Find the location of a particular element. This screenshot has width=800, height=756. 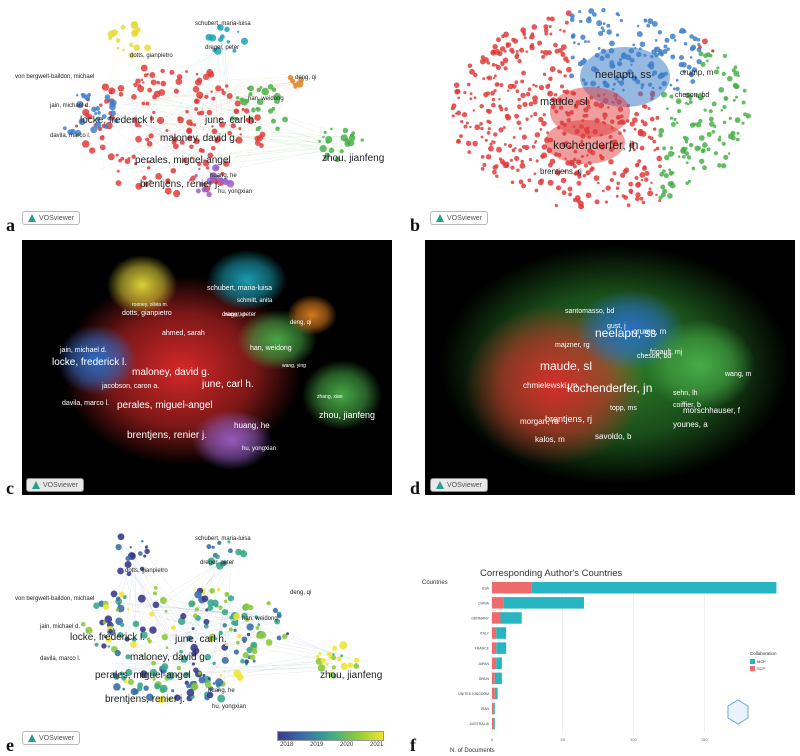

density-label: huang, he is located at coordinates (252, 425).